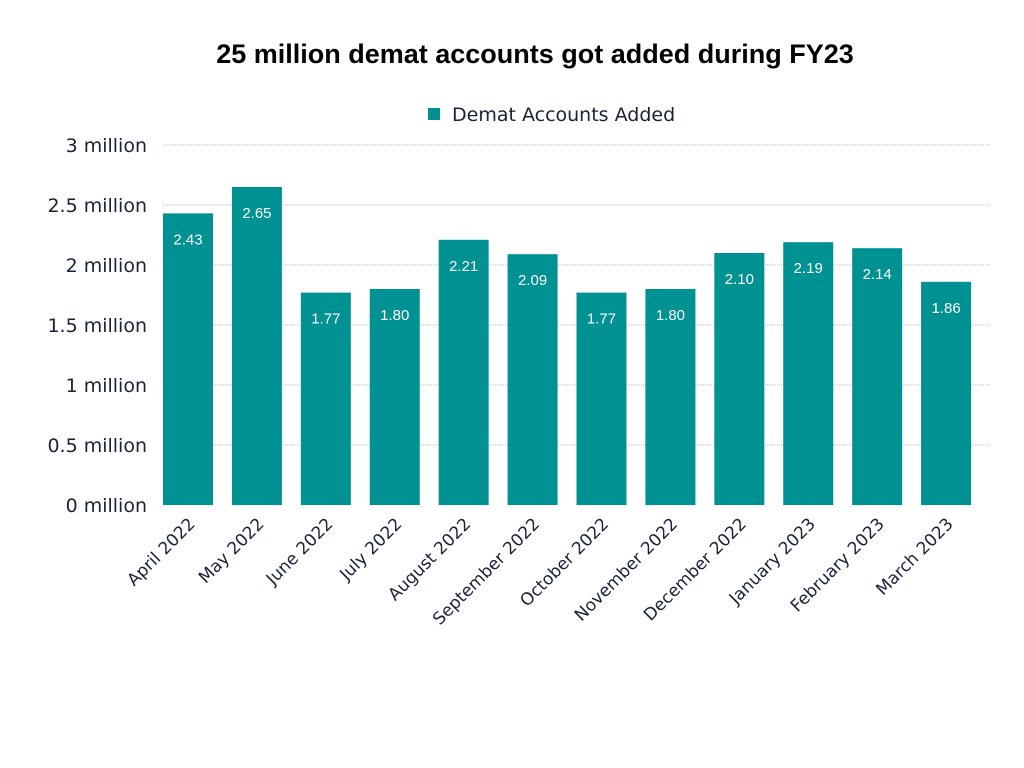  What do you see at coordinates (256, 213) in the screenshot?
I see `data-label: 2.65` at bounding box center [256, 213].